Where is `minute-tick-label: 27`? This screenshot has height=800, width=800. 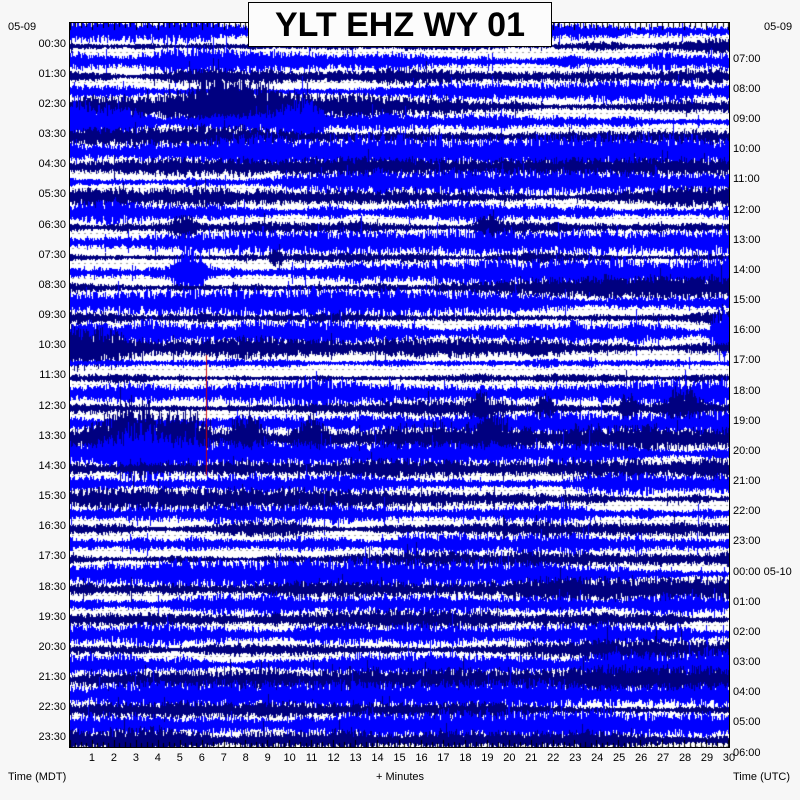
minute-tick-label: 27 is located at coordinates (663, 758).